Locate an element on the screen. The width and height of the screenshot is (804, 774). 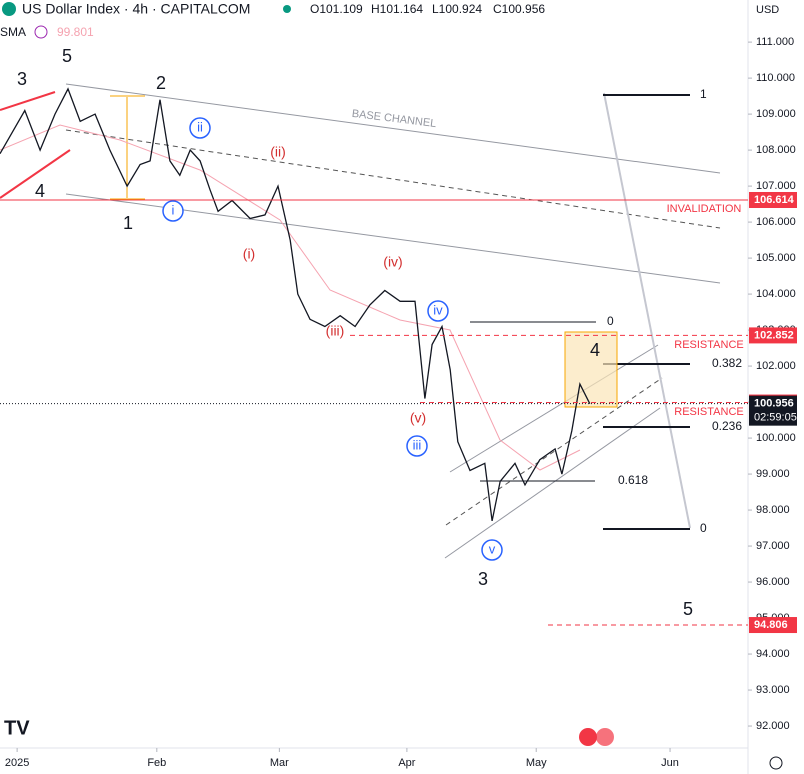
price-label: 100.956 is located at coordinates (774, 404).